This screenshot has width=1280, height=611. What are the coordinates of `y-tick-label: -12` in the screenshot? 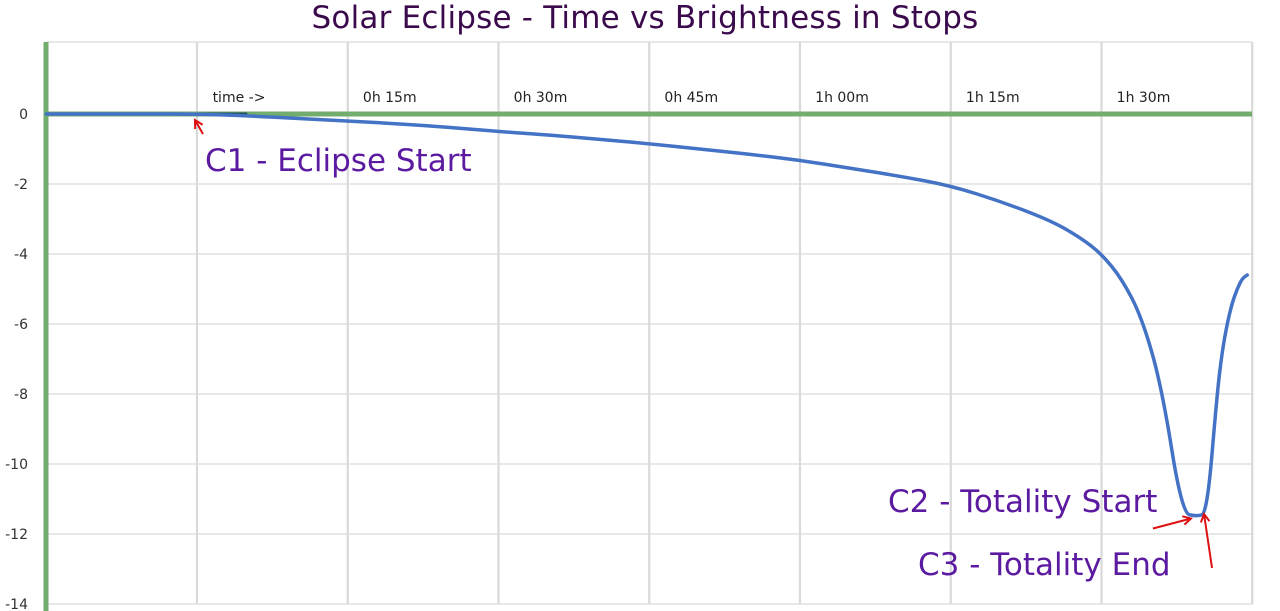 It's located at (16, 535).